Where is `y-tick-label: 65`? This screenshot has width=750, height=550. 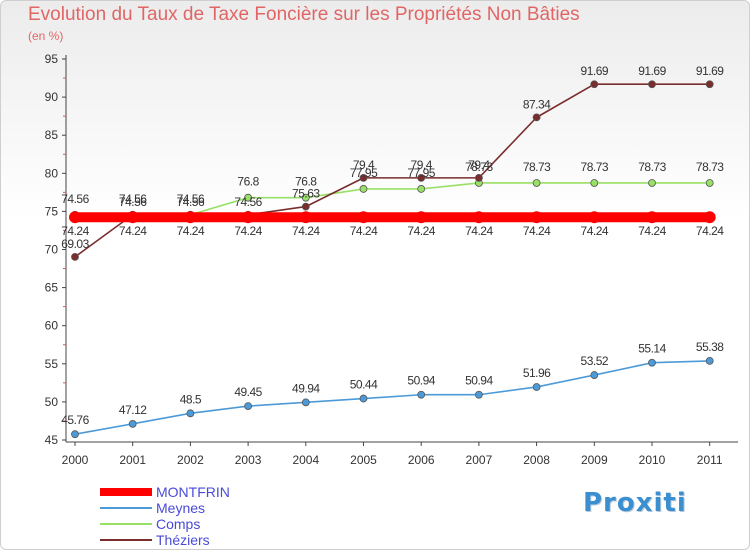
y-tick-label: 65 is located at coordinates (52, 288).